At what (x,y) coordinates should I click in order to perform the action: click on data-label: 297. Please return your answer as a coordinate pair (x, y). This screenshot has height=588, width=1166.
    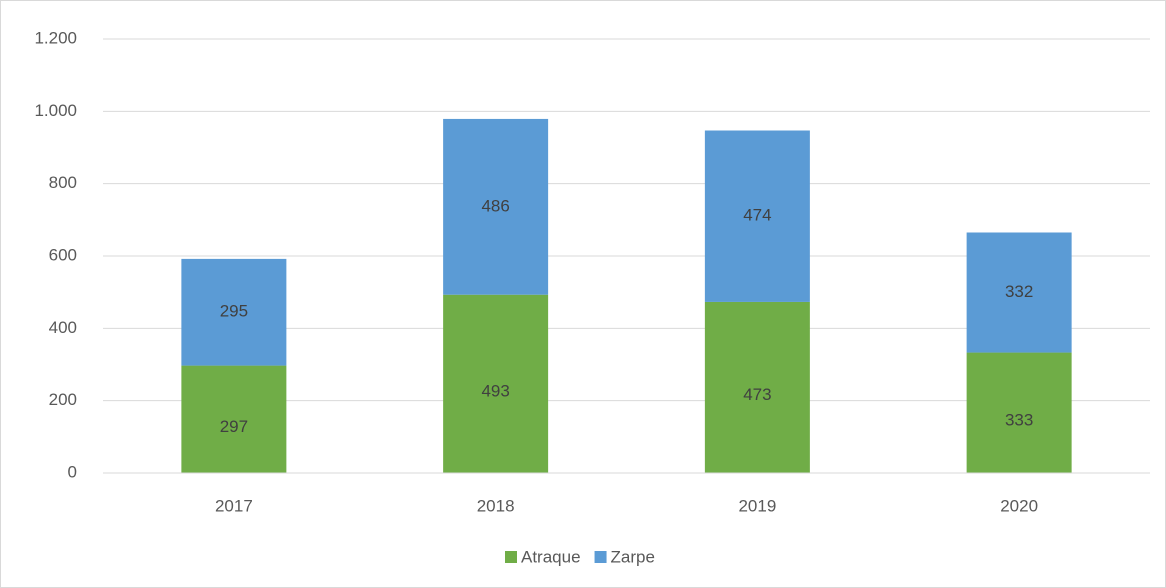
    Looking at the image, I should click on (234, 426).